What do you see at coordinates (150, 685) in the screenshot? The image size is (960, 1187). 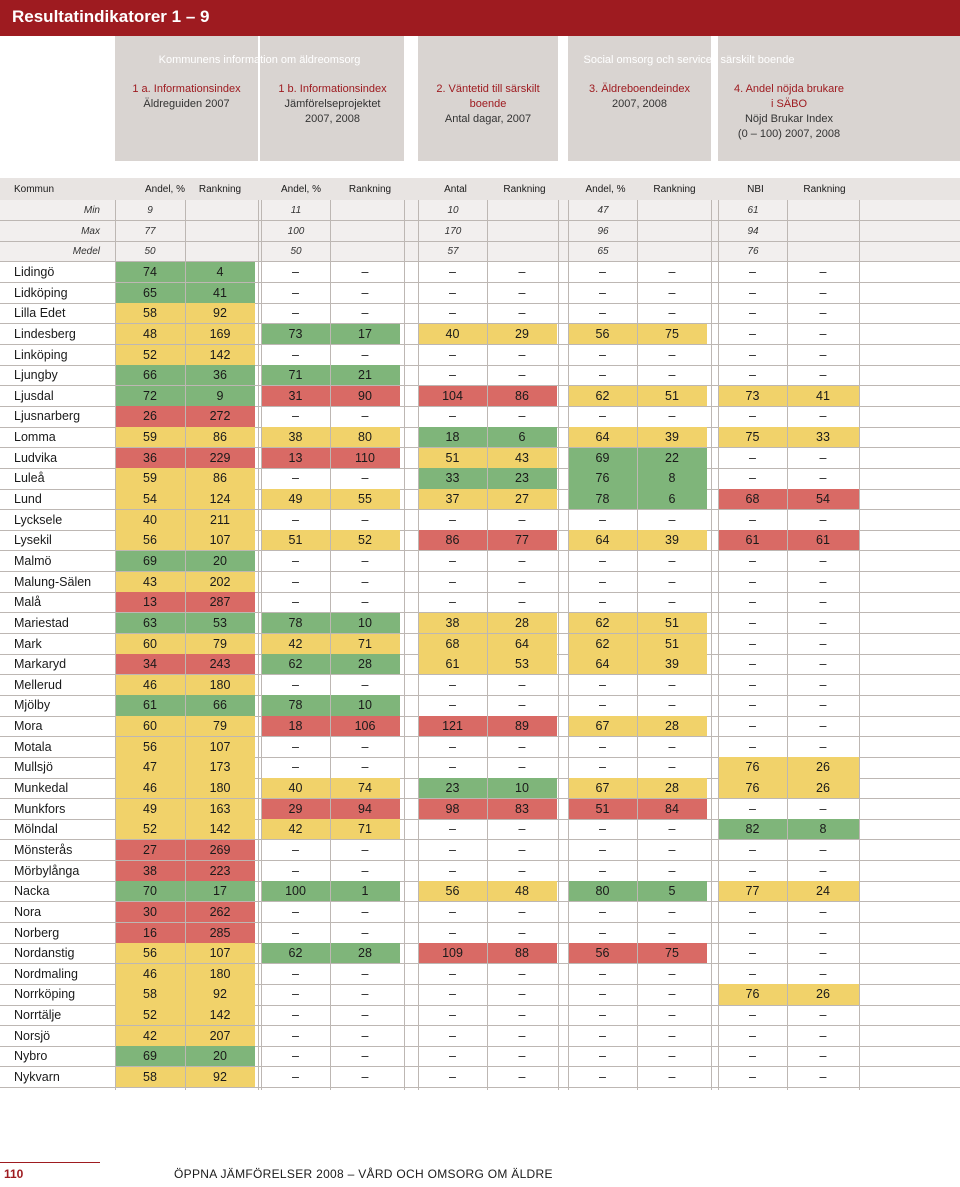 I see `table-cell: 46` at bounding box center [150, 685].